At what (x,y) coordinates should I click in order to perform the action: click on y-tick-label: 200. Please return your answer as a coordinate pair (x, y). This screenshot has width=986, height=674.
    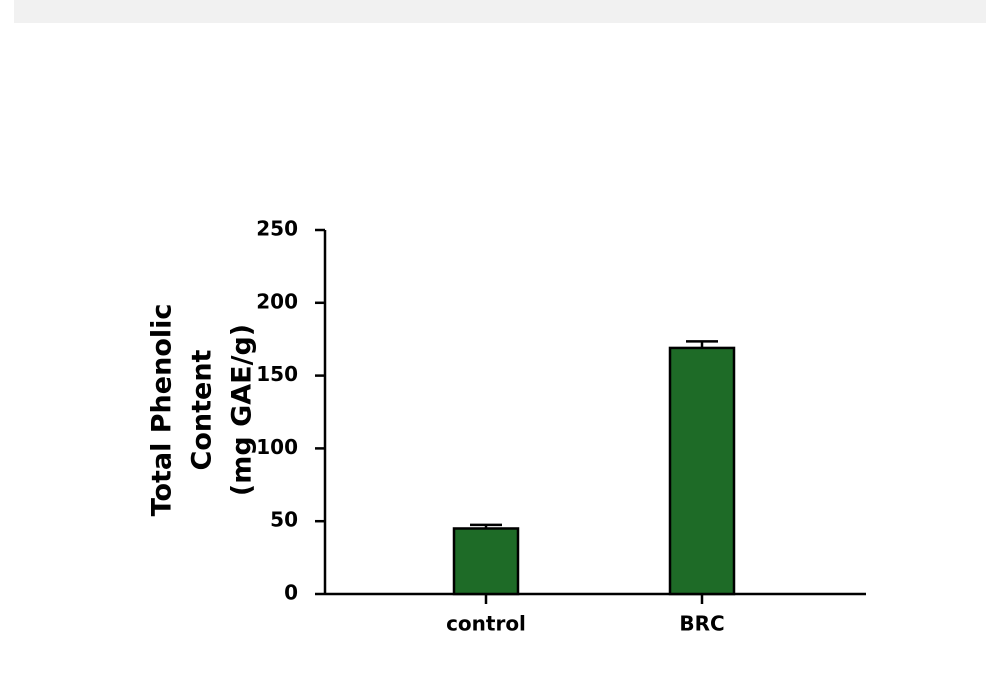
    Looking at the image, I should click on (277, 301).